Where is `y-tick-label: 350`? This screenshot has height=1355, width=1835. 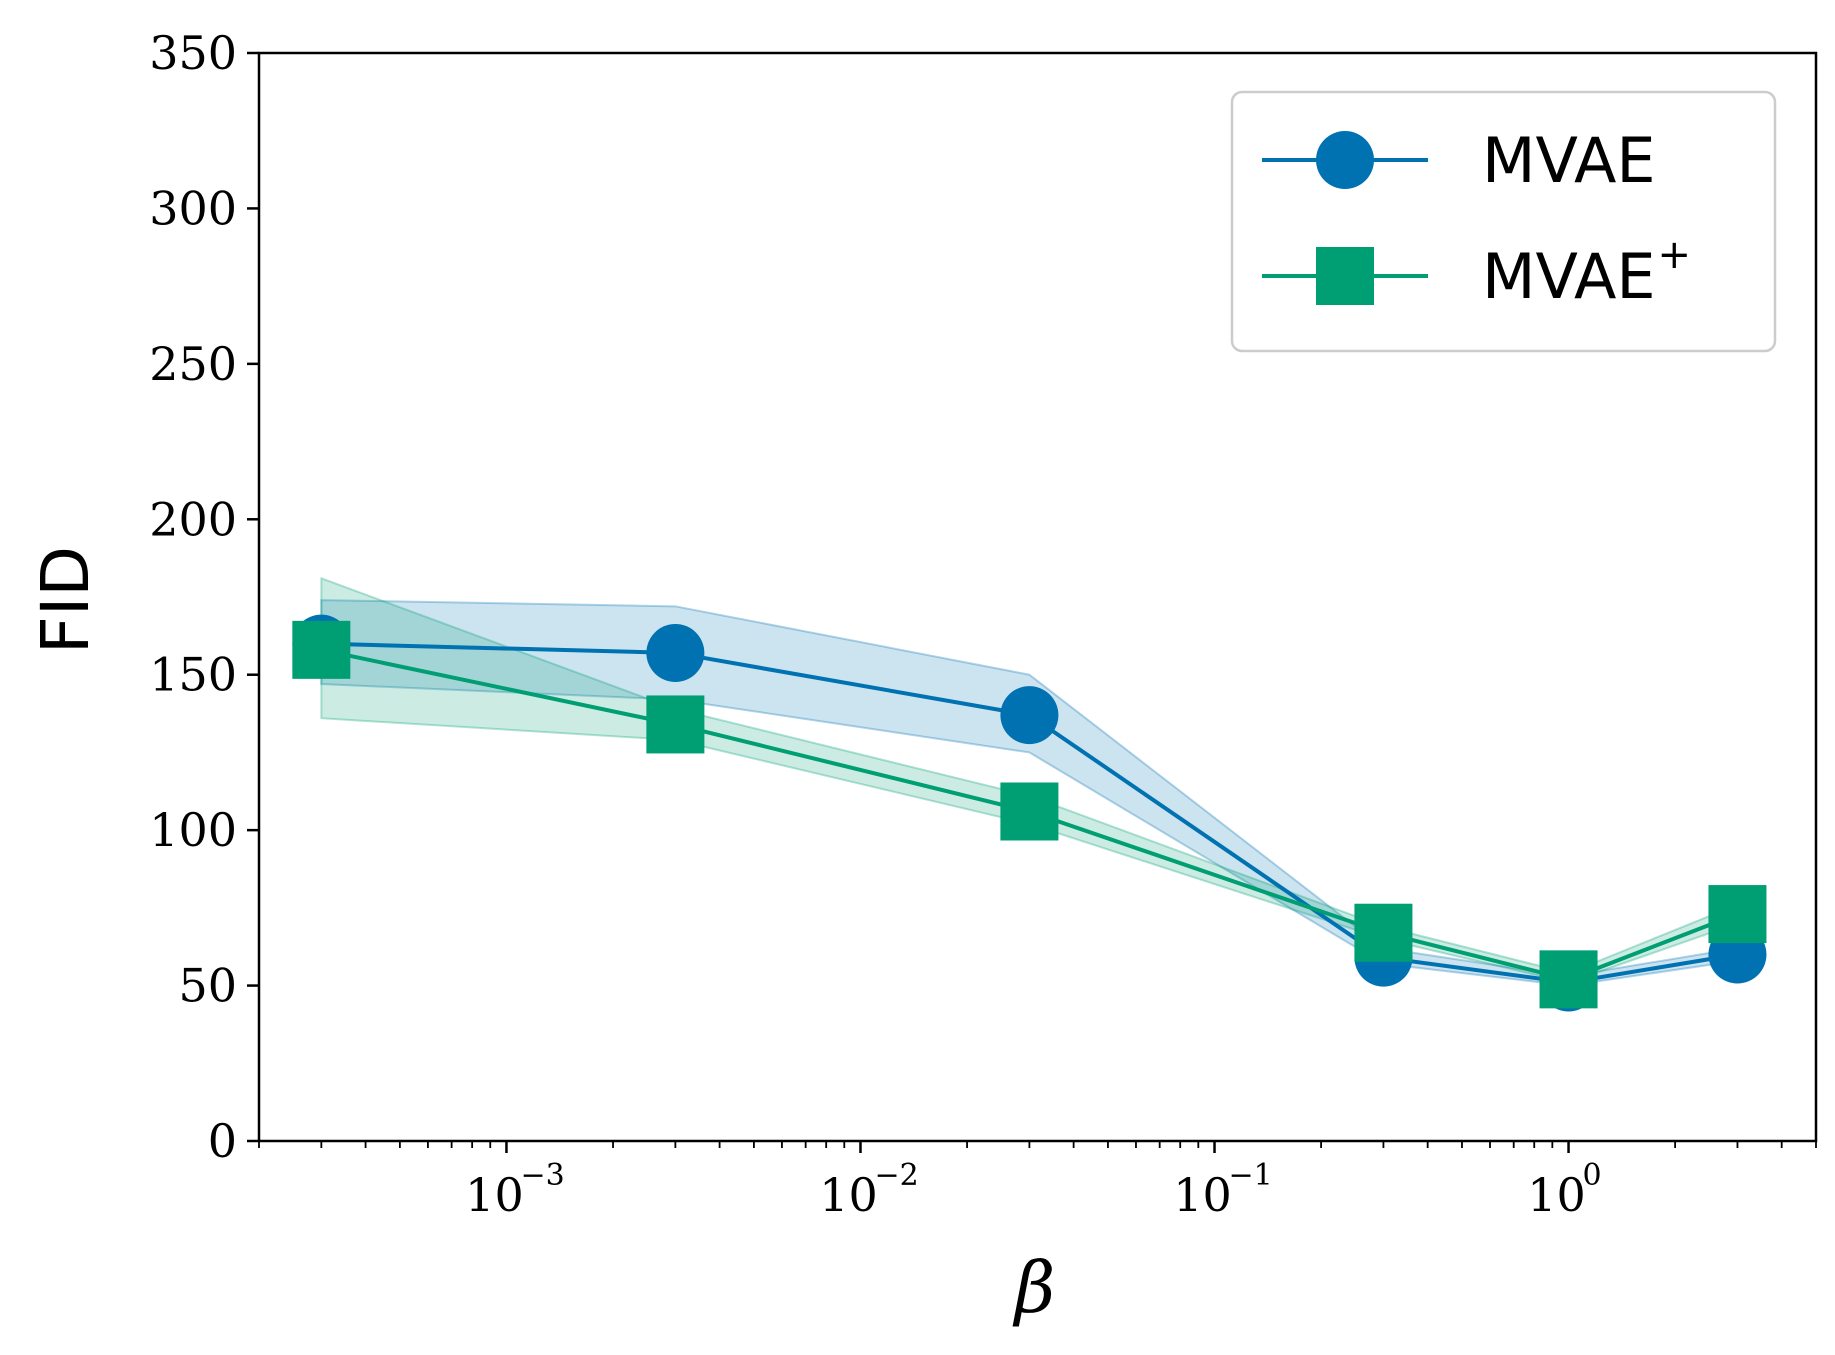
y-tick-label: 350 is located at coordinates (193, 53).